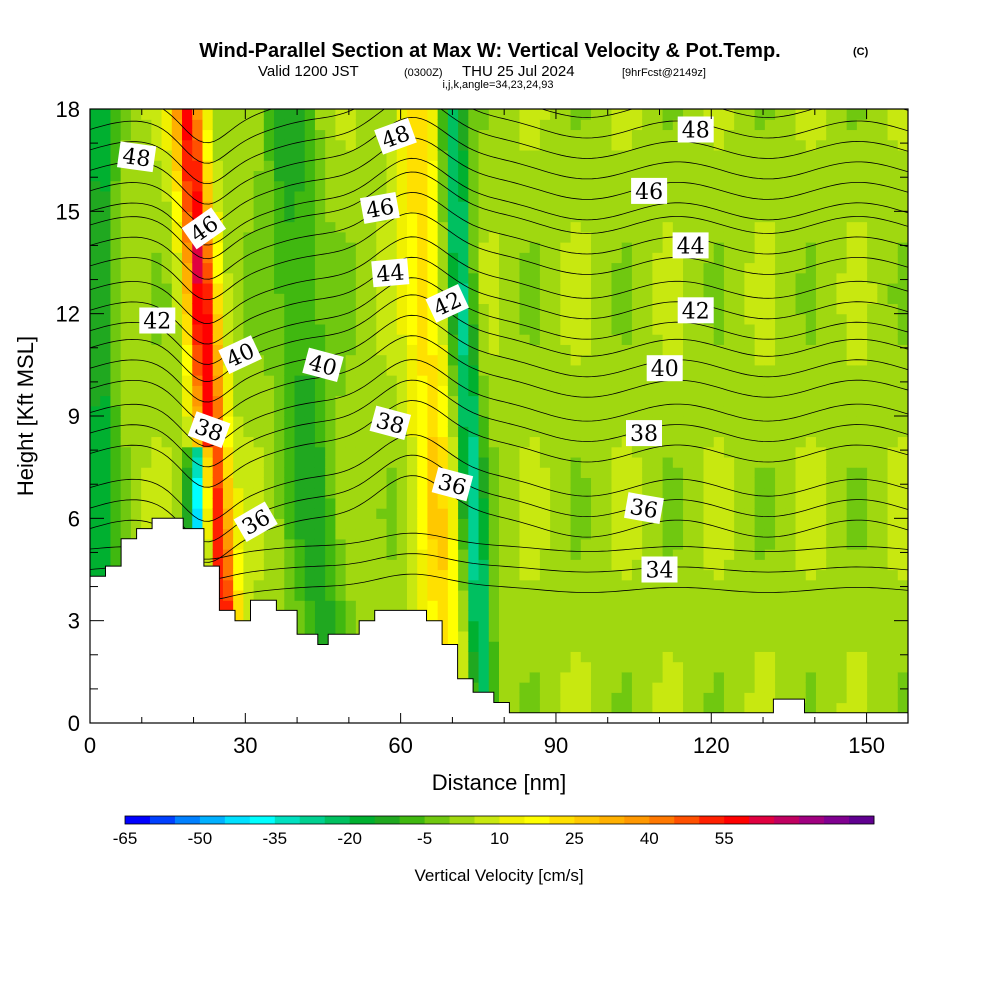  Describe the element at coordinates (659, 570) in the screenshot. I see `contour-label: 34` at that location.